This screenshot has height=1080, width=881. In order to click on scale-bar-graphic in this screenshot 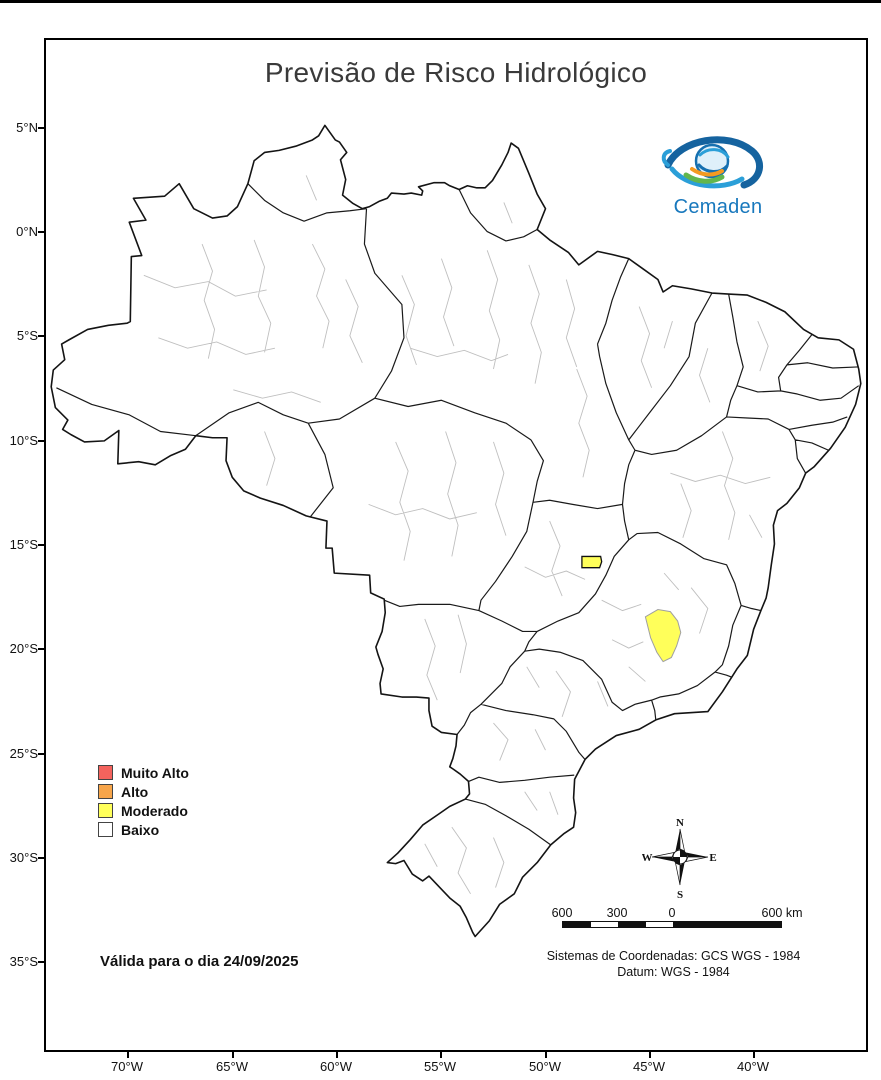, I will do `click(672, 924)`.